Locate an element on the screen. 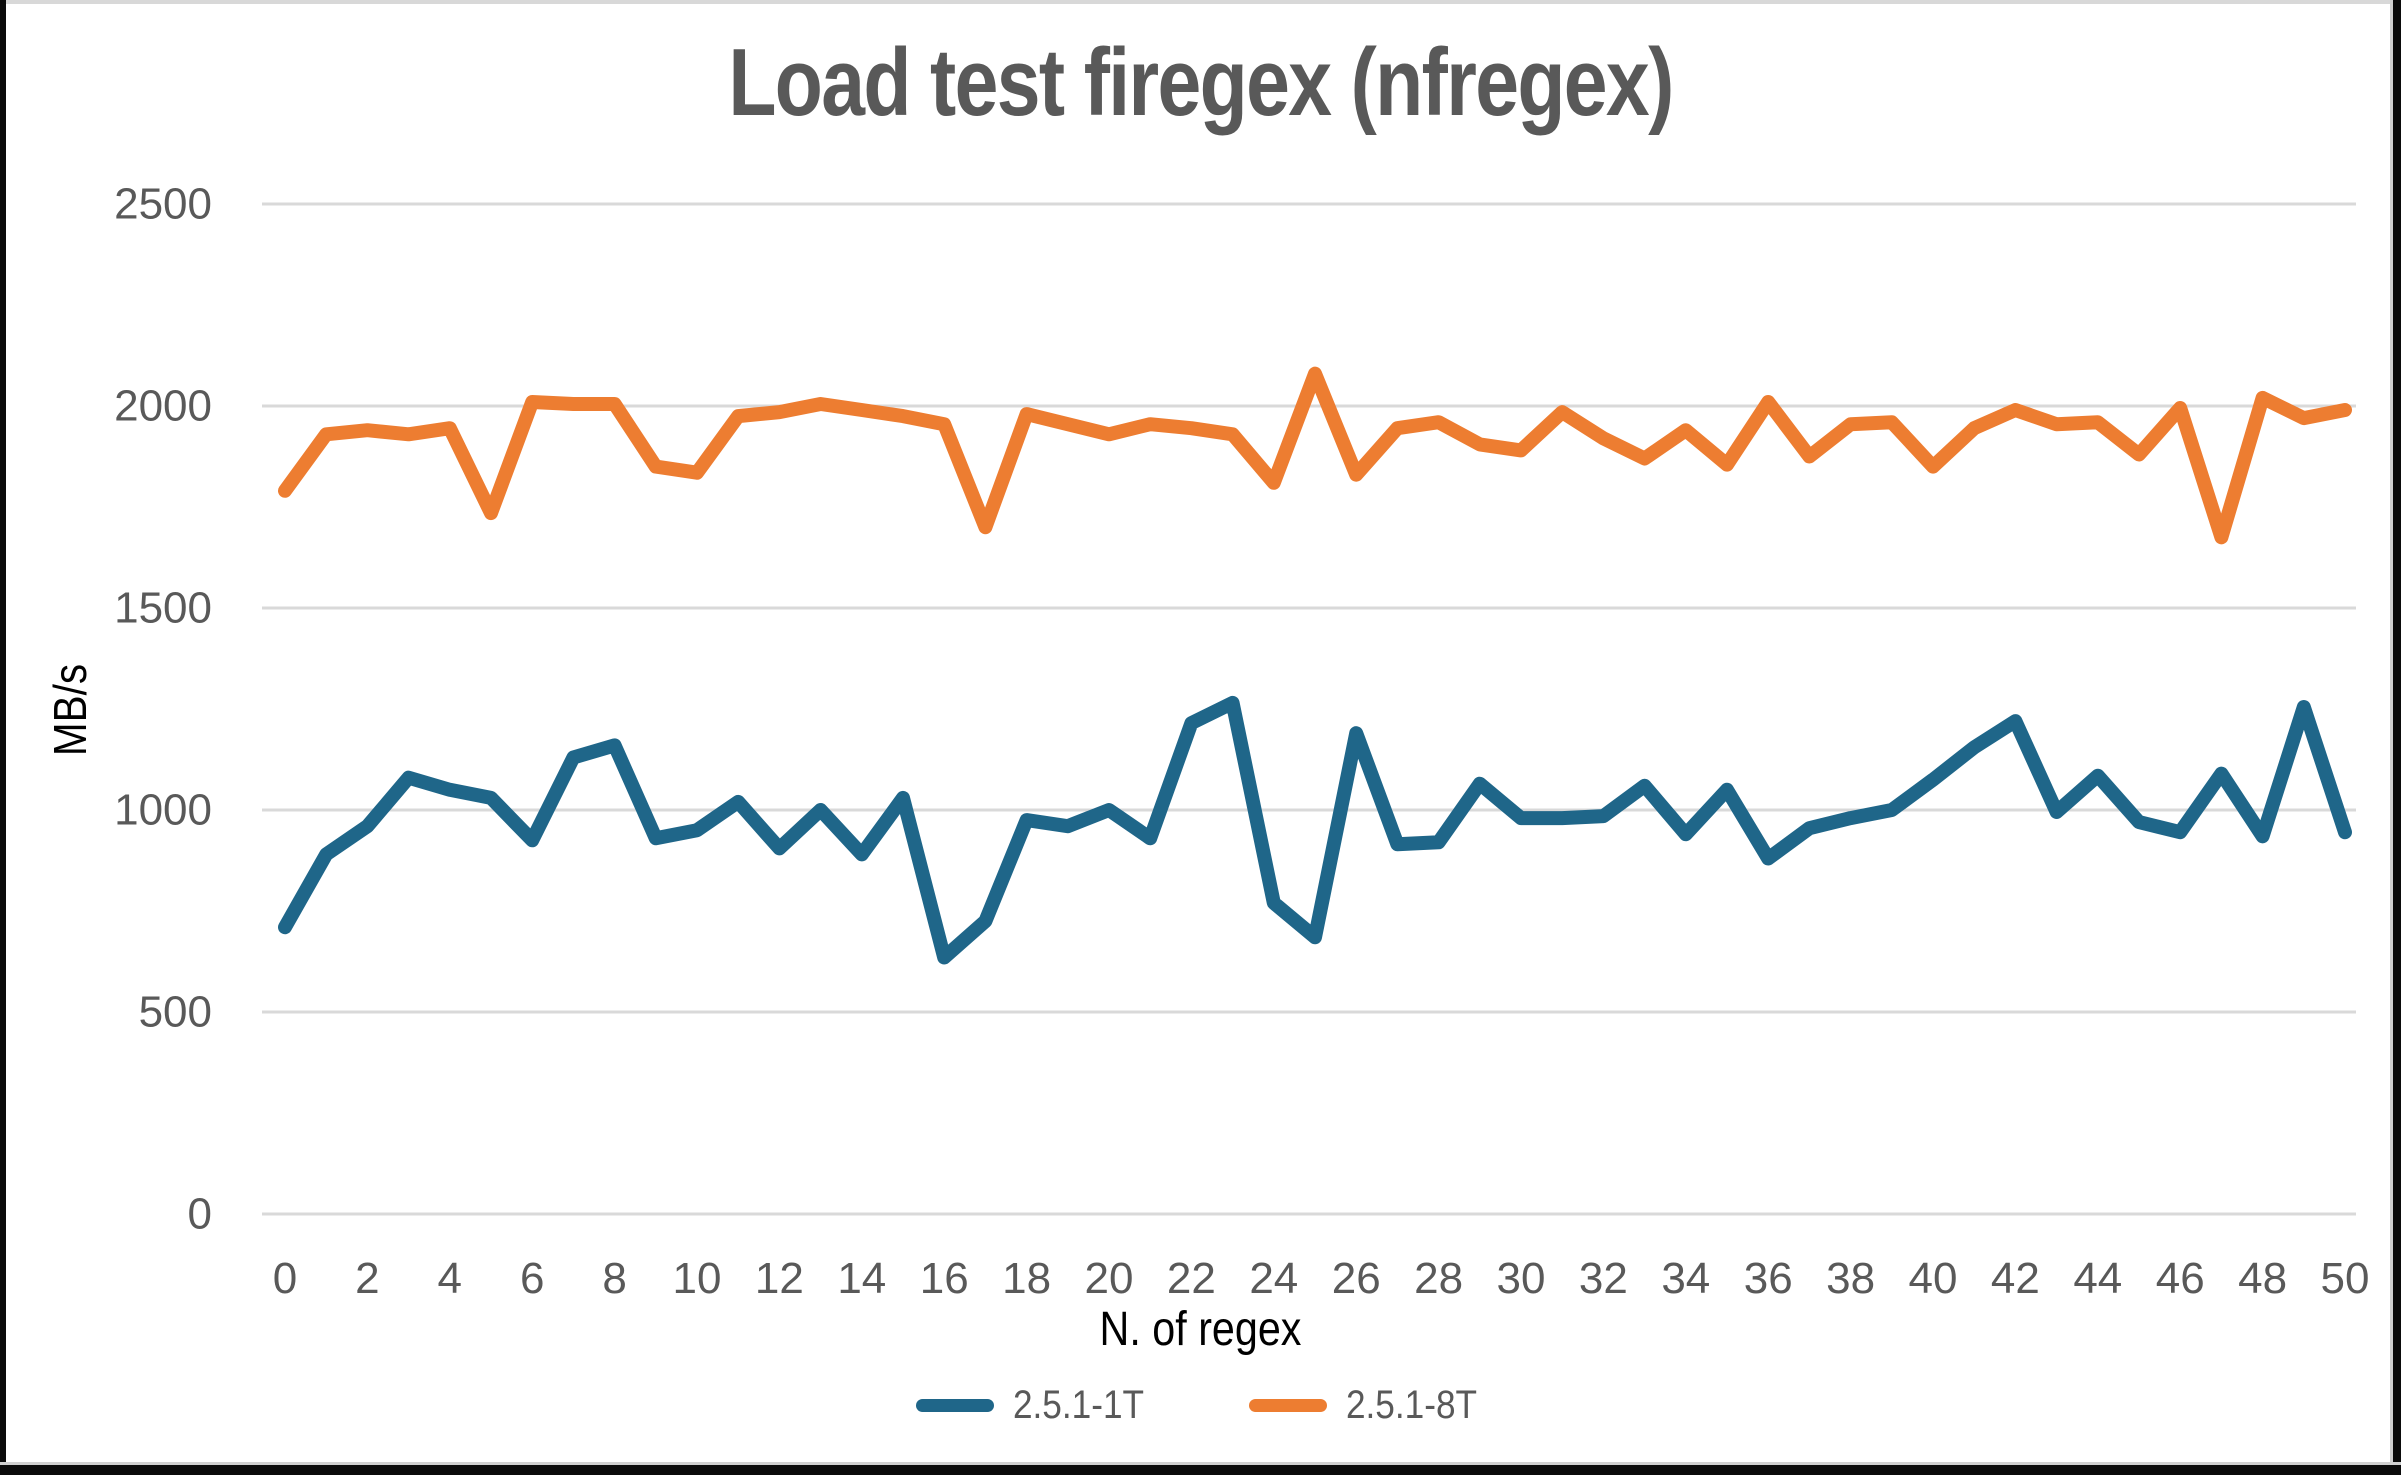 The image size is (2401, 1475). x-axis-title: N. of regex is located at coordinates (1200, 1329).